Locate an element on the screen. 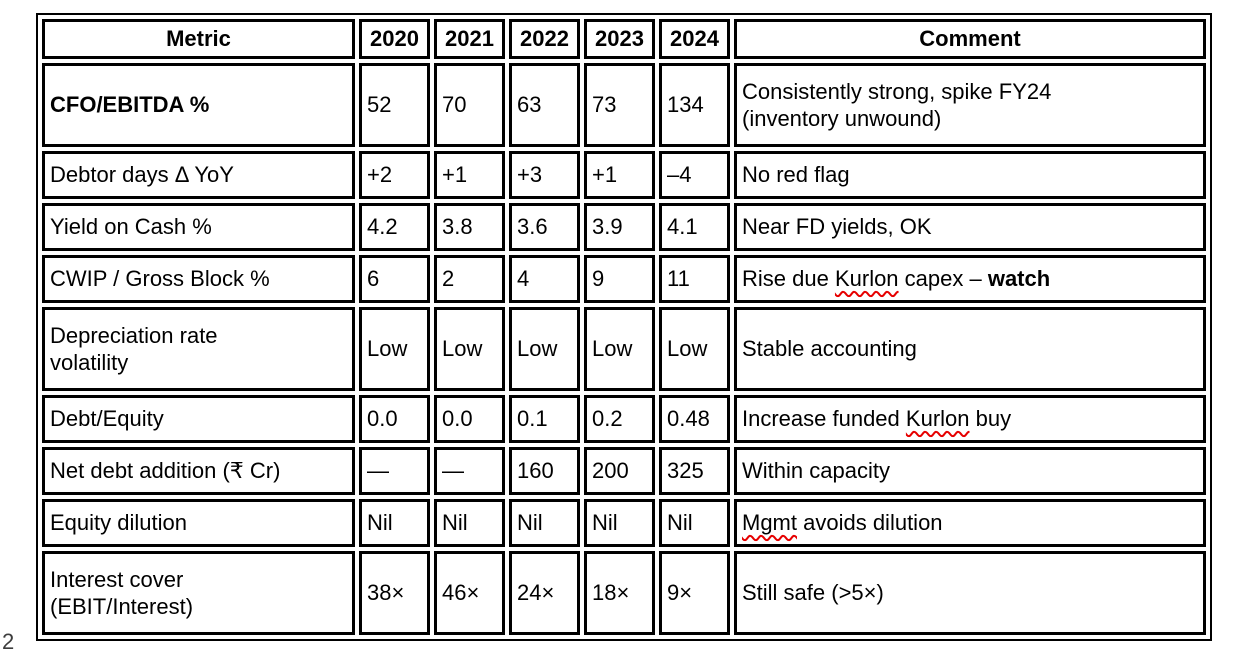  value-cell: 3.6 is located at coordinates (544, 227).